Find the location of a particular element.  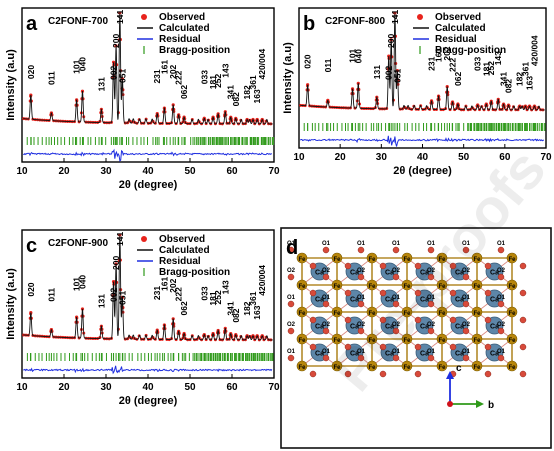

sample-name: C2FONF-900 is located at coordinates (78, 243).